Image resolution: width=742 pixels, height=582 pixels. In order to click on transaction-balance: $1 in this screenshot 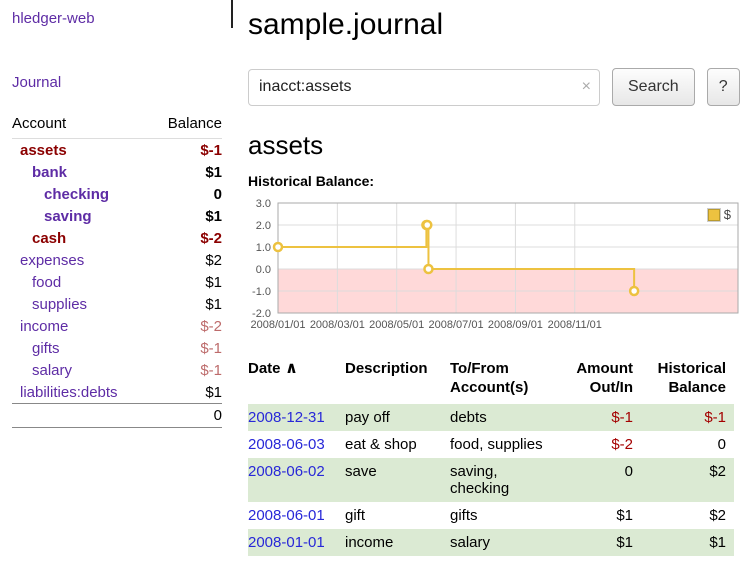, I will do `click(717, 542)`.